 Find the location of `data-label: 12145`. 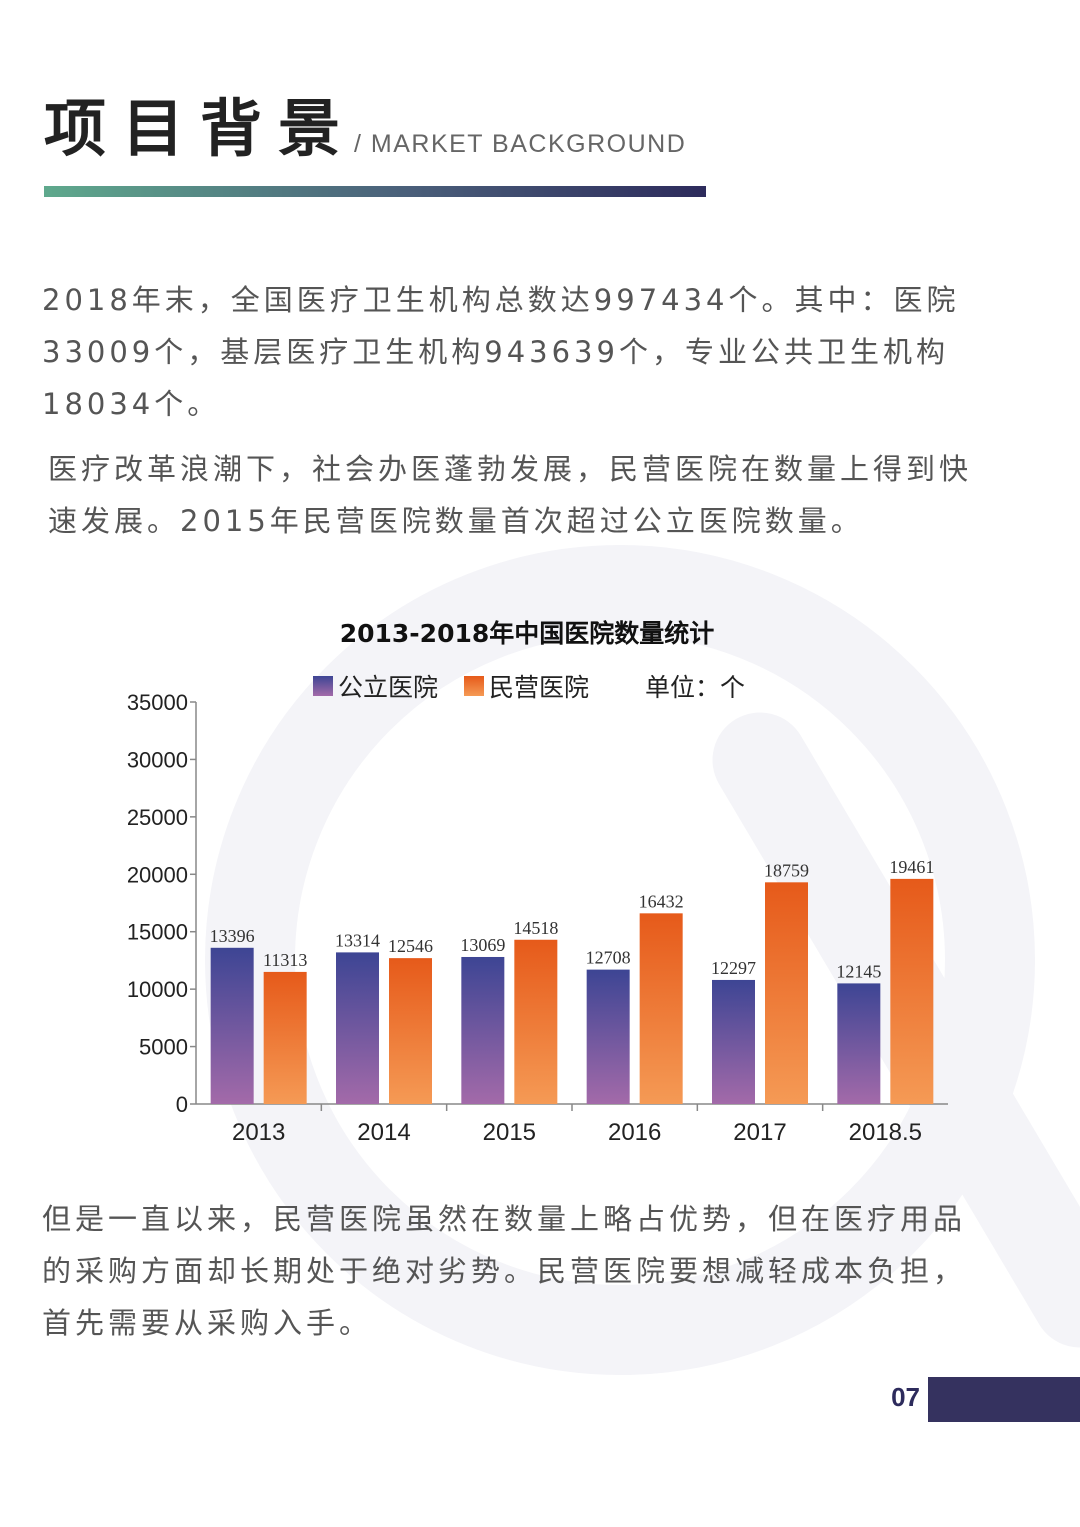

data-label: 12145 is located at coordinates (858, 971).